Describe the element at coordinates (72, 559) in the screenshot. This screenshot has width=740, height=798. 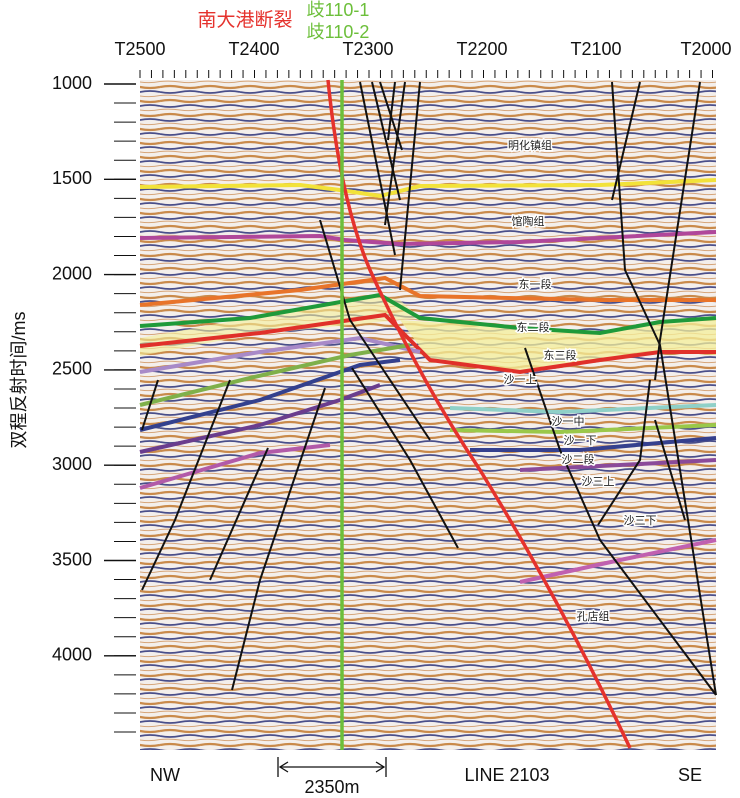
I see `y-tick-label: 3500` at that location.